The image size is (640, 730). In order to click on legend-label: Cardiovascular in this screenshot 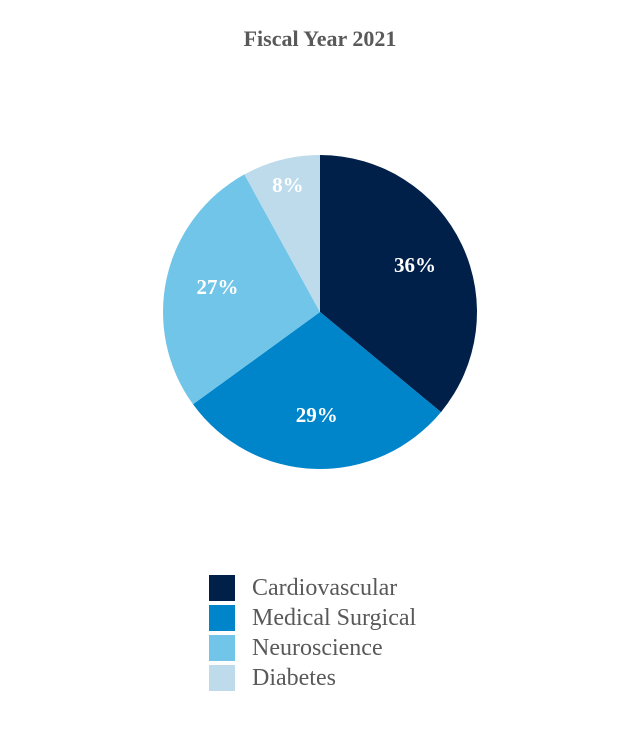, I will do `click(325, 588)`.